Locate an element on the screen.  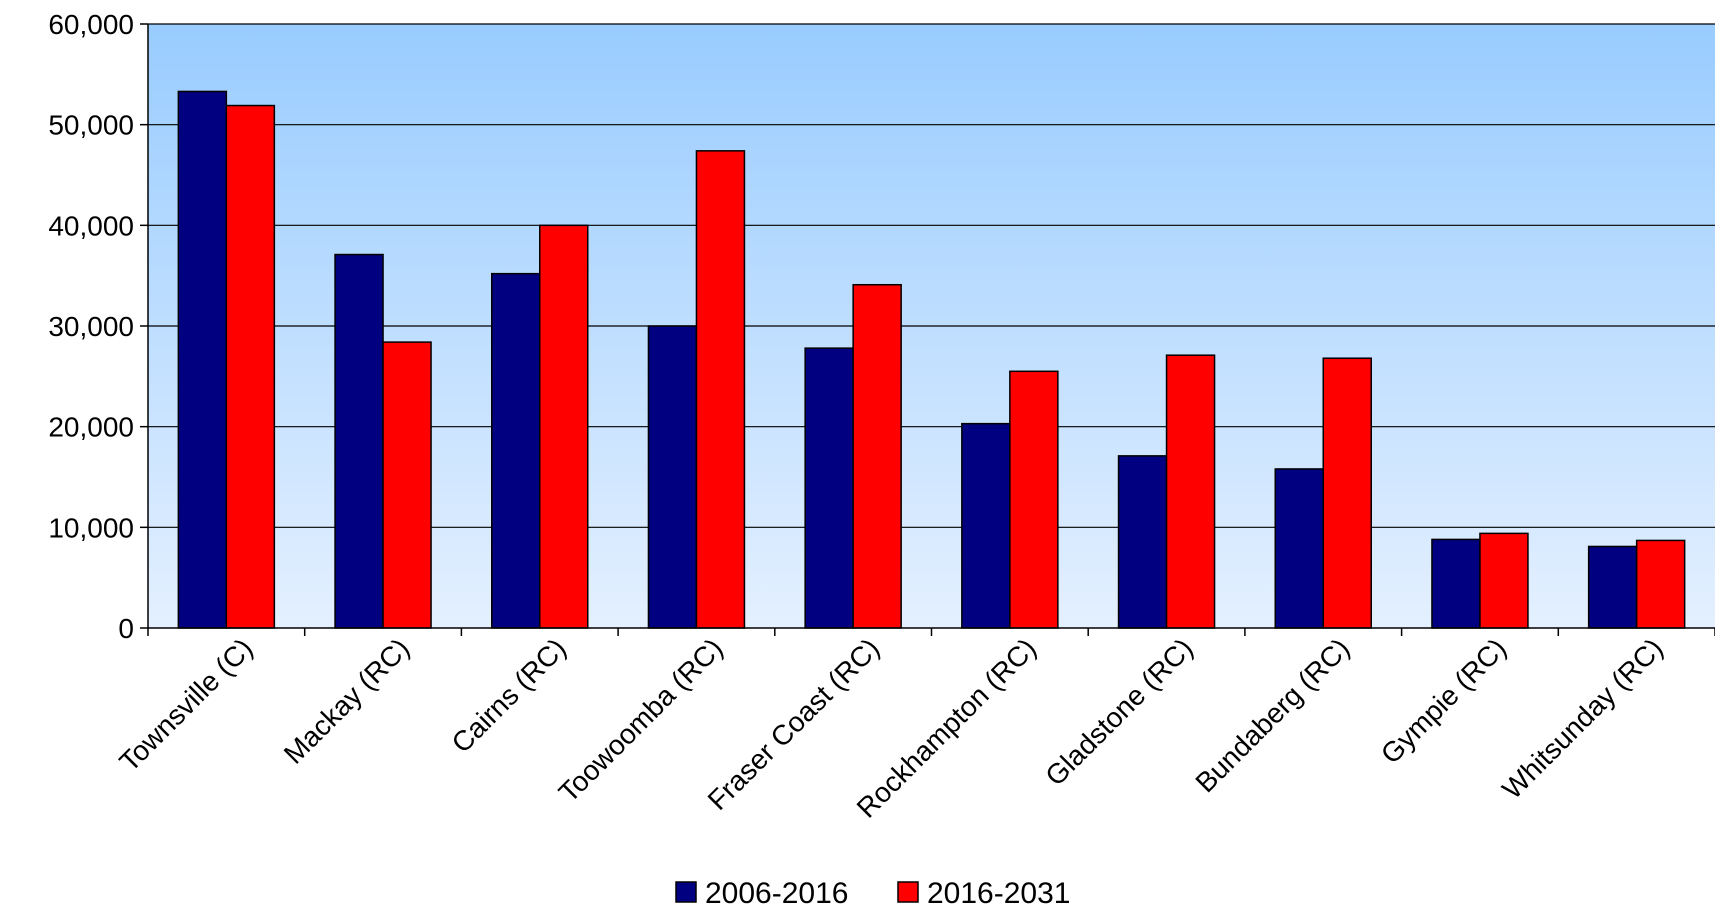
x-tick-label: Toowoomba (RC) is located at coordinates (641, 720).